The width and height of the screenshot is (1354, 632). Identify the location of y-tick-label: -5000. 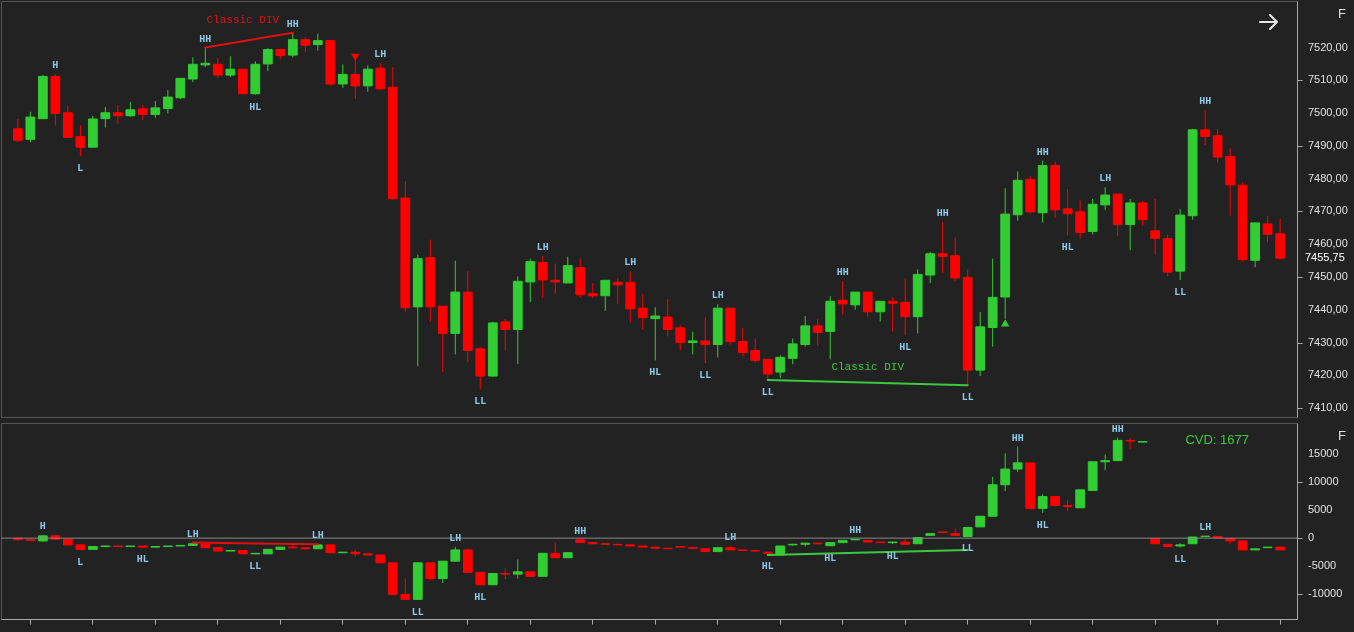
(1322, 565).